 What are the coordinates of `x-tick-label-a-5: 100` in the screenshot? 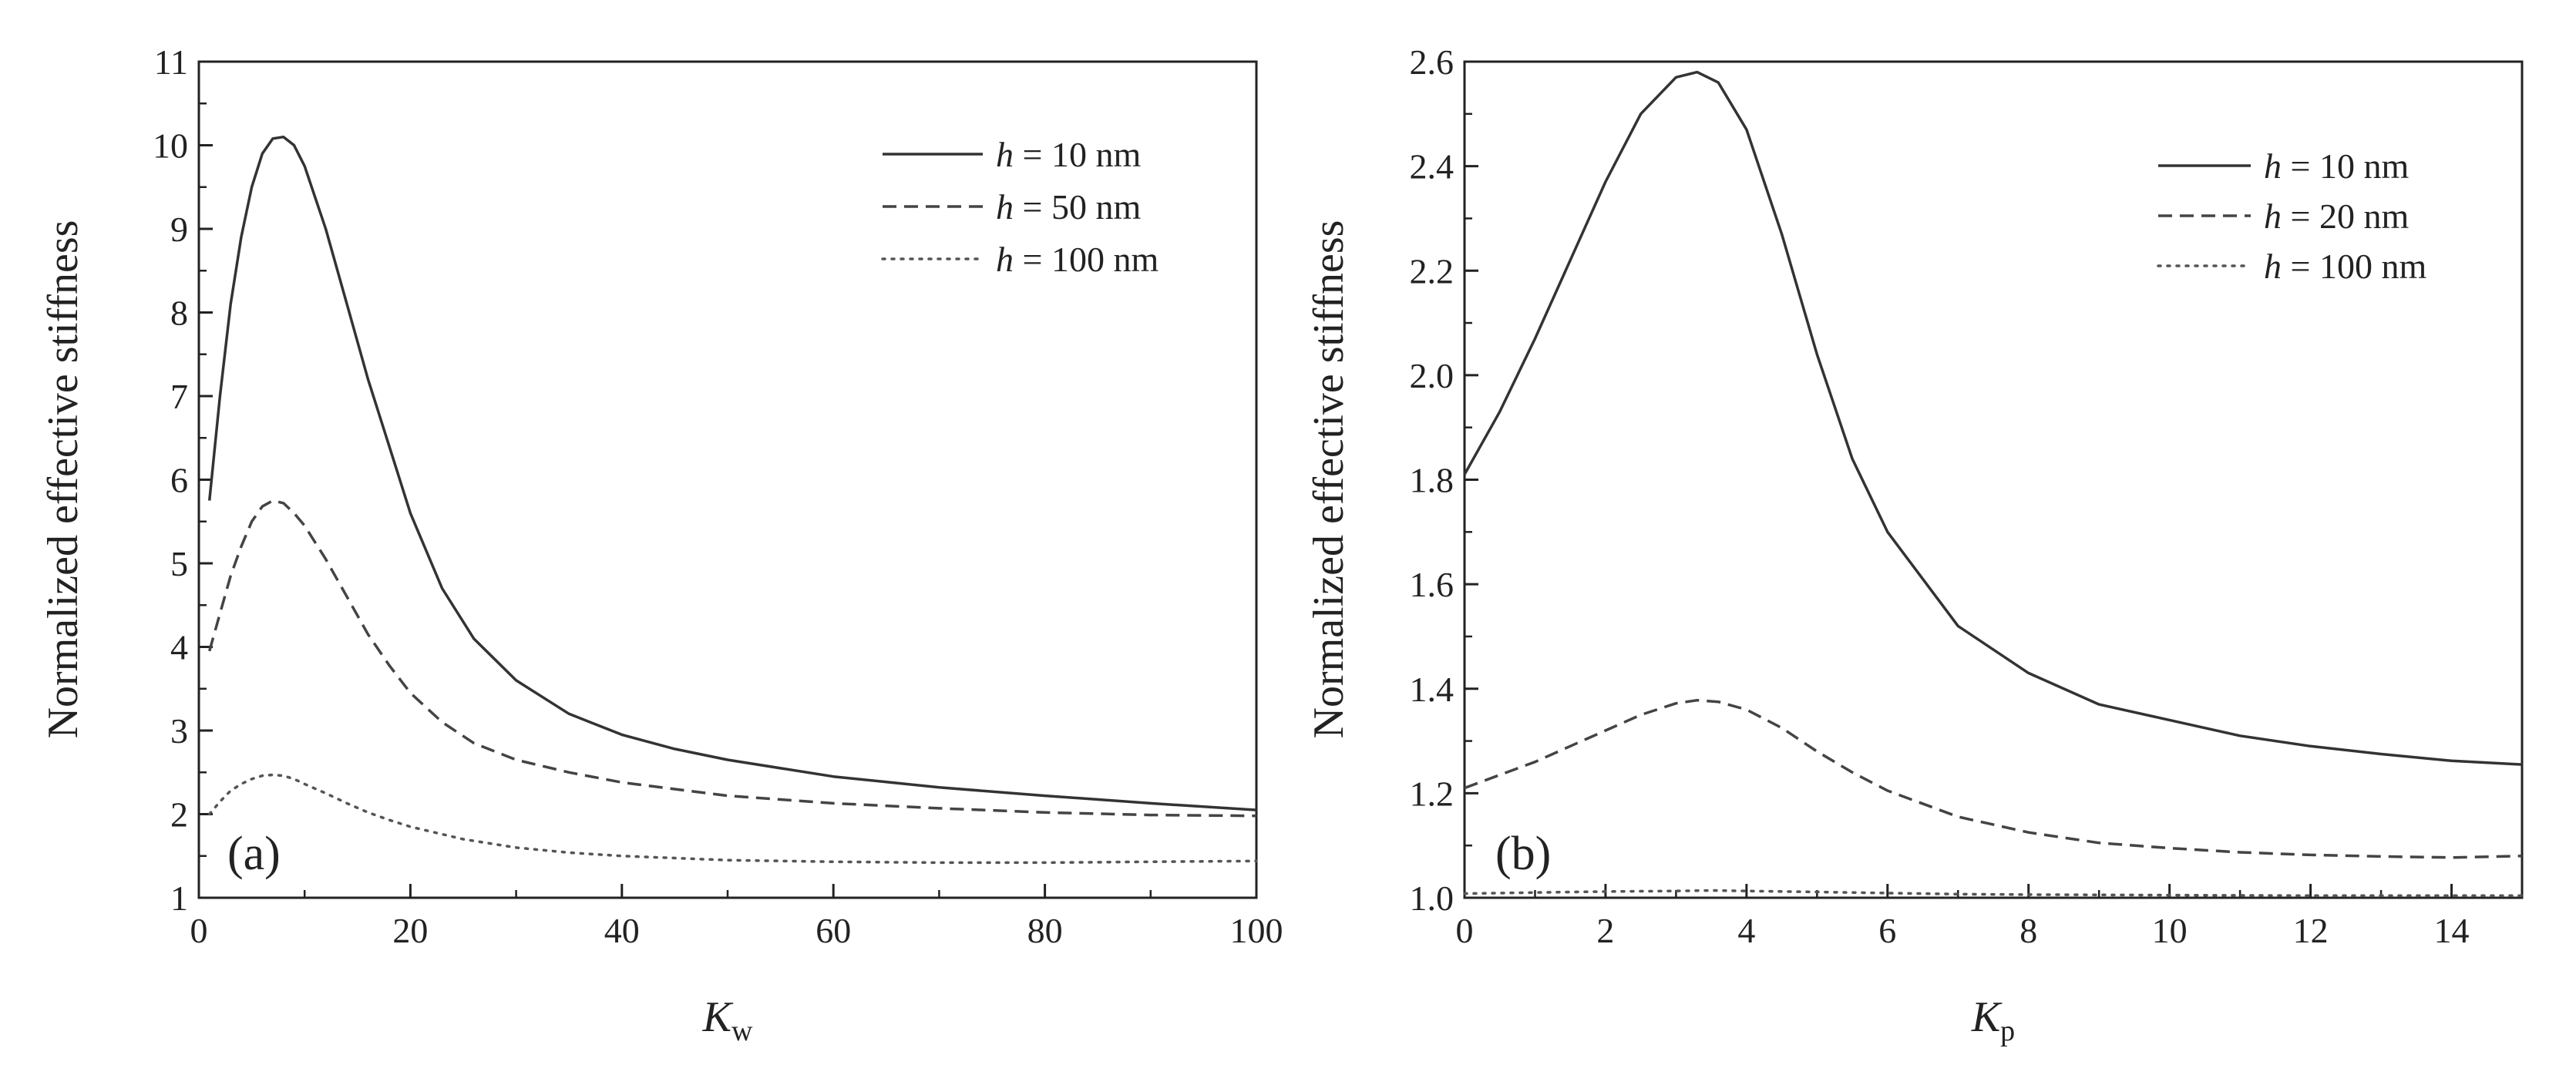 It's located at (1256, 930).